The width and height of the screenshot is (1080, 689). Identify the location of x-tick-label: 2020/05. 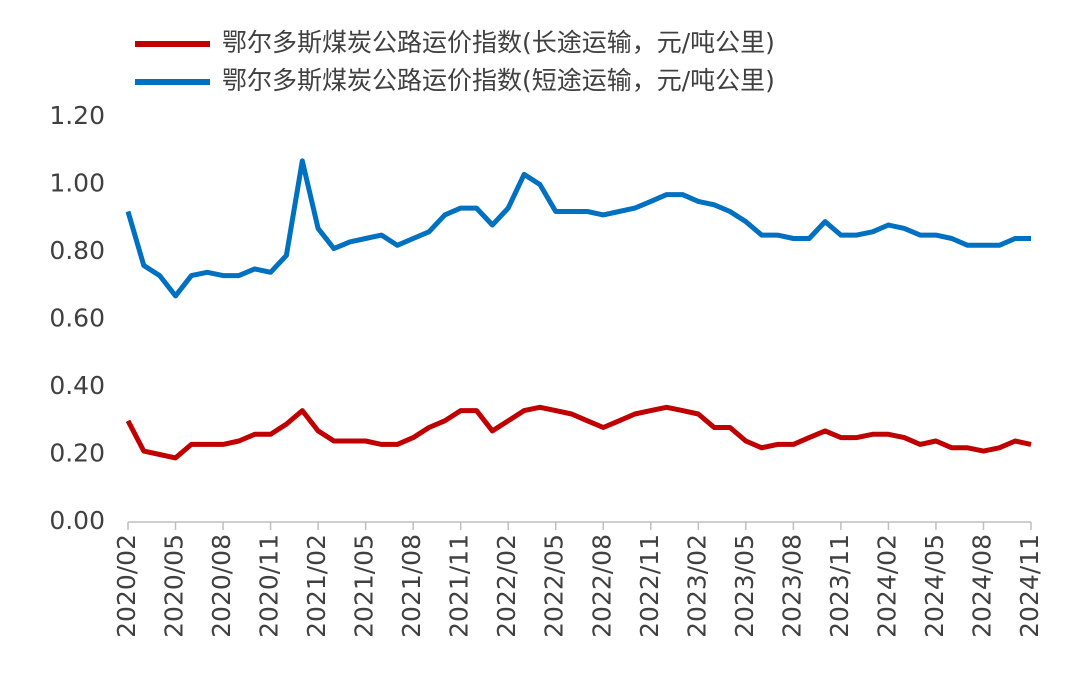
(174, 586).